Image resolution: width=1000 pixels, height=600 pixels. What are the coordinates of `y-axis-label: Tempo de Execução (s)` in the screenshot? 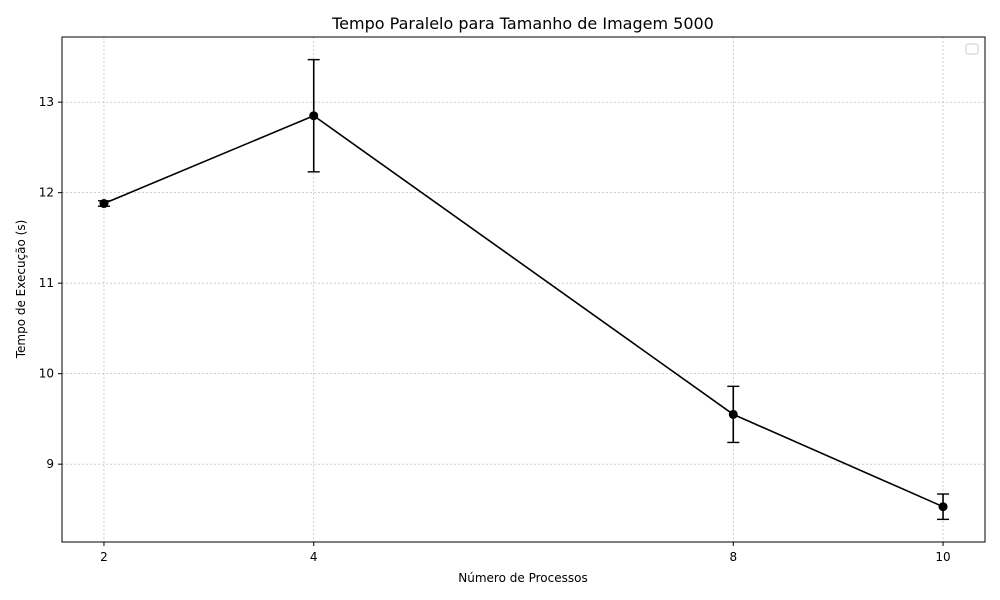 It's located at (21, 290).